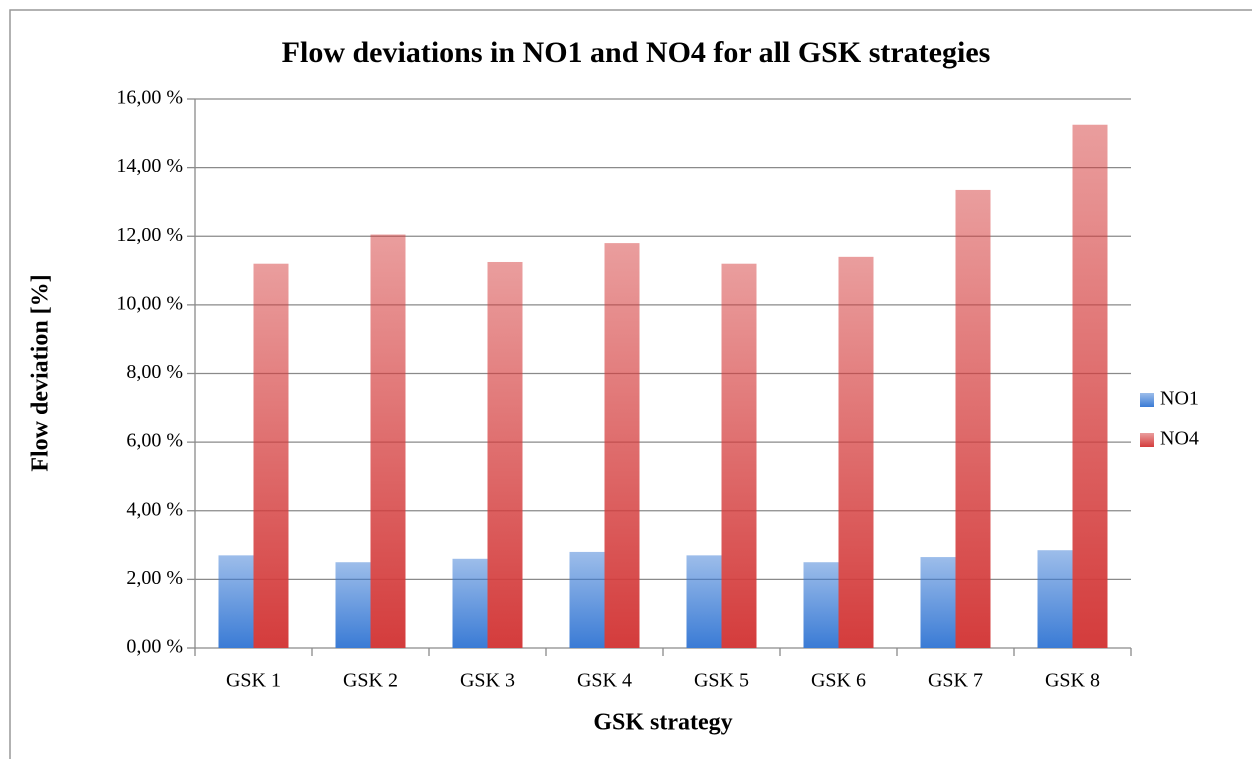 The height and width of the screenshot is (759, 1252). What do you see at coordinates (154, 647) in the screenshot?
I see `y-tick-label: 0,00 %` at bounding box center [154, 647].